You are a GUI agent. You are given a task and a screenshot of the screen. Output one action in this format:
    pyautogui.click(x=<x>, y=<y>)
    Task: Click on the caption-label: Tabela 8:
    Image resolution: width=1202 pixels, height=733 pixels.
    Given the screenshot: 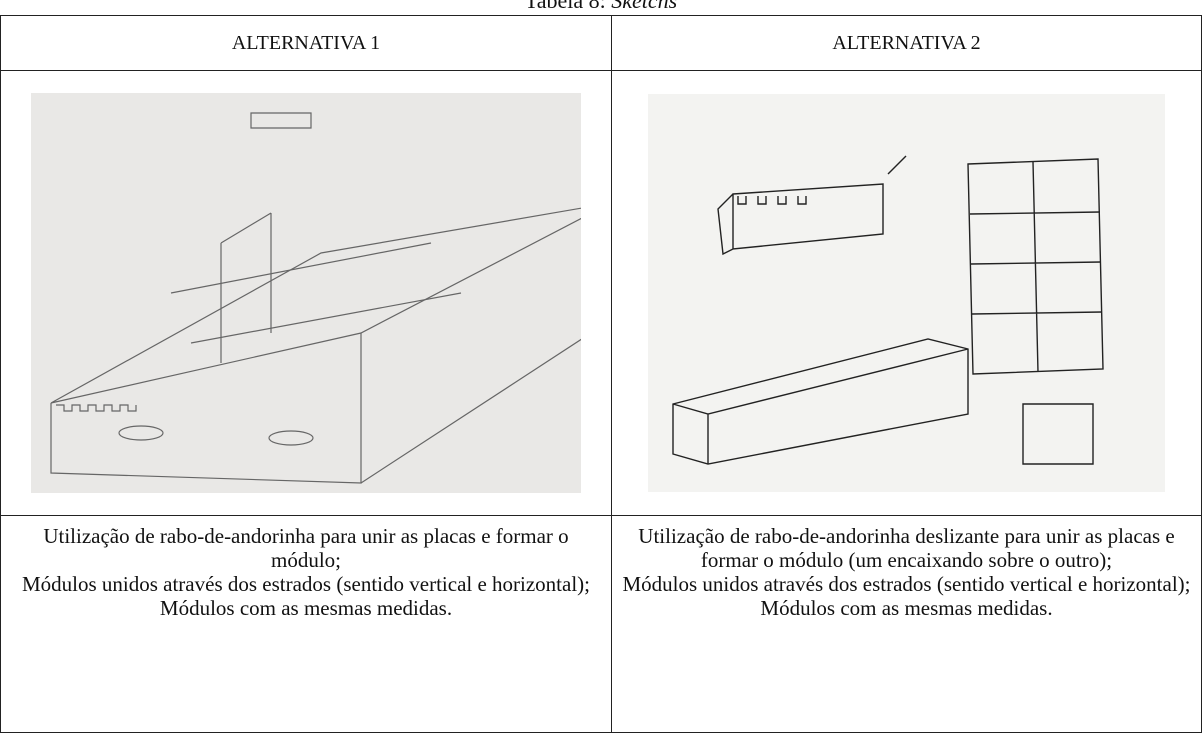 What is the action you would take?
    pyautogui.click(x=565, y=6)
    